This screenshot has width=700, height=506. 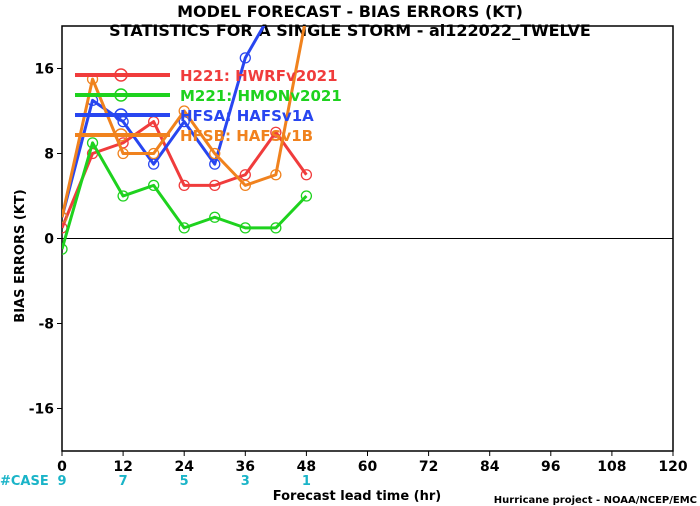 What do you see at coordinates (123, 481) in the screenshot?
I see `case-count: 7` at bounding box center [123, 481].